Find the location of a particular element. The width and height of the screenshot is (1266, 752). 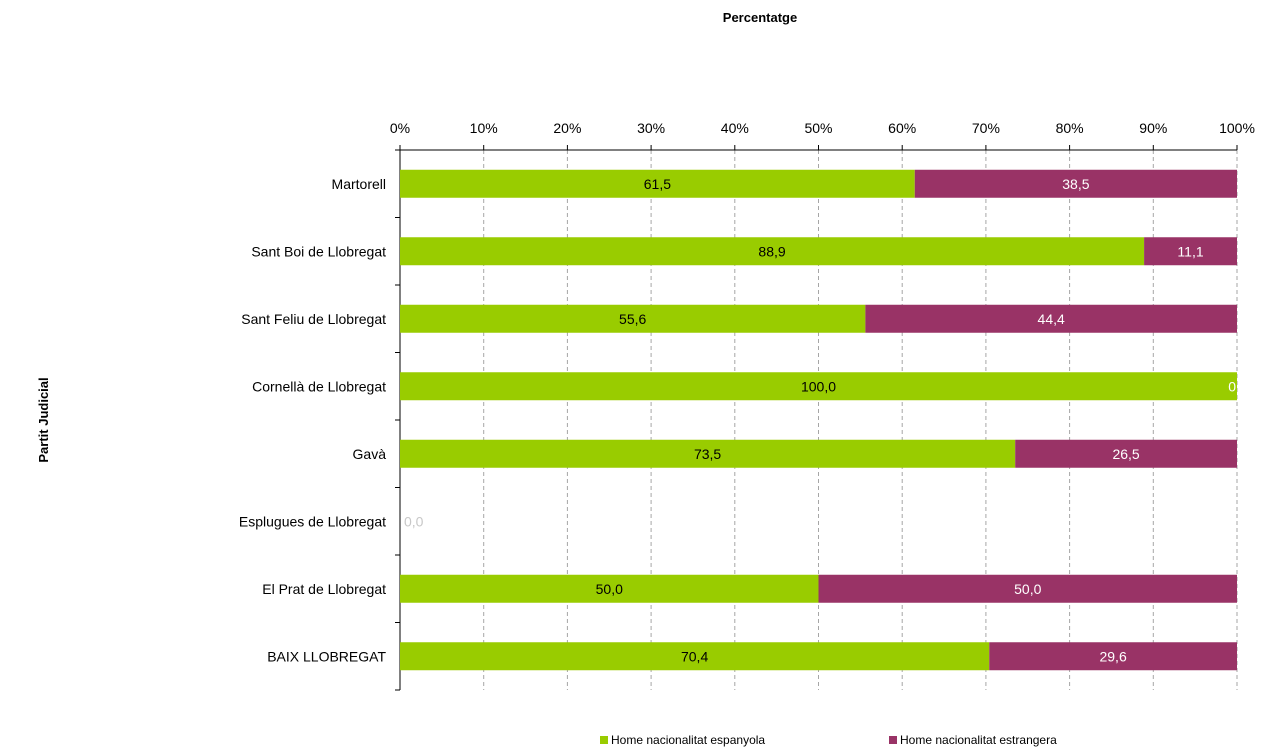

data-label: 38,5 is located at coordinates (1075, 184).